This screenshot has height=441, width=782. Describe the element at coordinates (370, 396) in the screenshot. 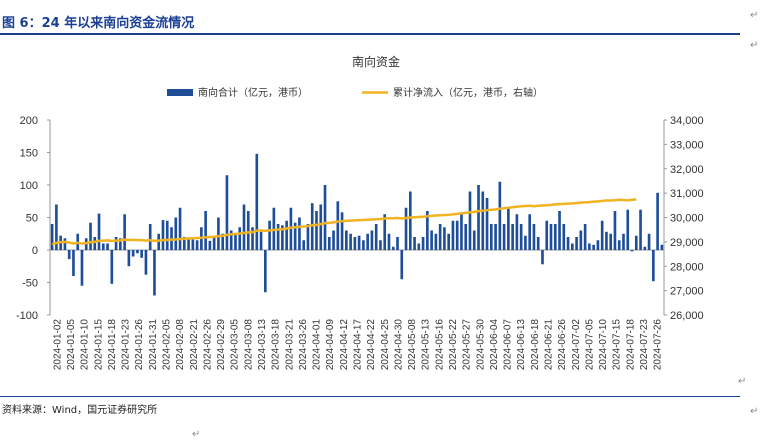

I see `footer-rule` at that location.